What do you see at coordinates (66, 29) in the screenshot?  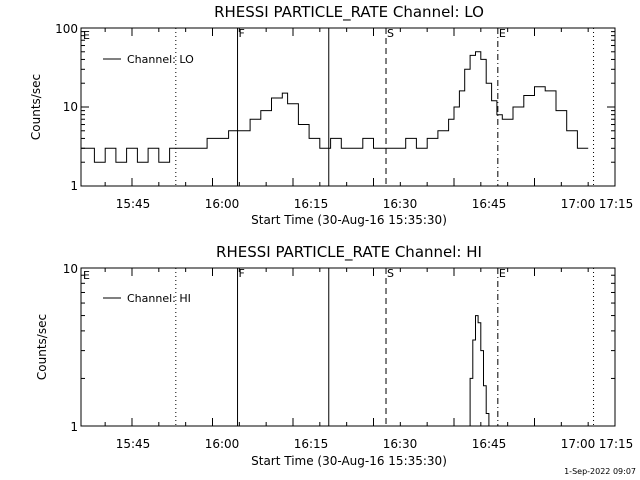 I see `y-tick-label: 100` at bounding box center [66, 29].